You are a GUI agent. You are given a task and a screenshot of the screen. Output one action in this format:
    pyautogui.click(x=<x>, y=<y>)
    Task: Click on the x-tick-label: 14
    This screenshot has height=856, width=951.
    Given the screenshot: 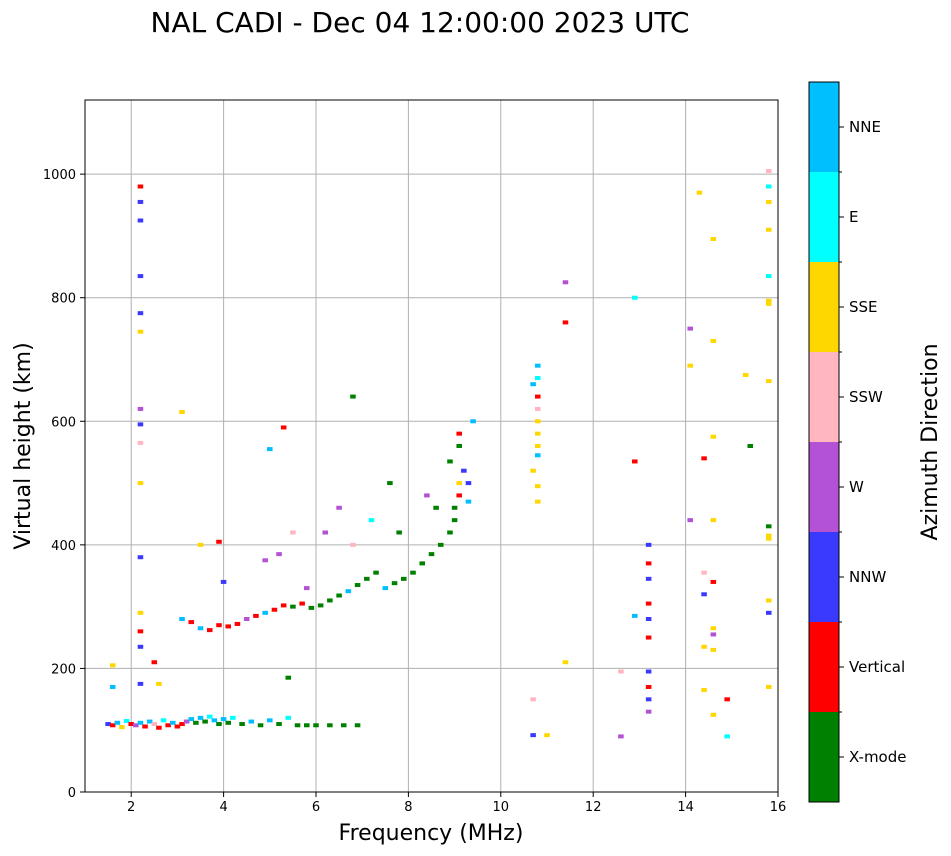 What is the action you would take?
    pyautogui.click(x=685, y=807)
    